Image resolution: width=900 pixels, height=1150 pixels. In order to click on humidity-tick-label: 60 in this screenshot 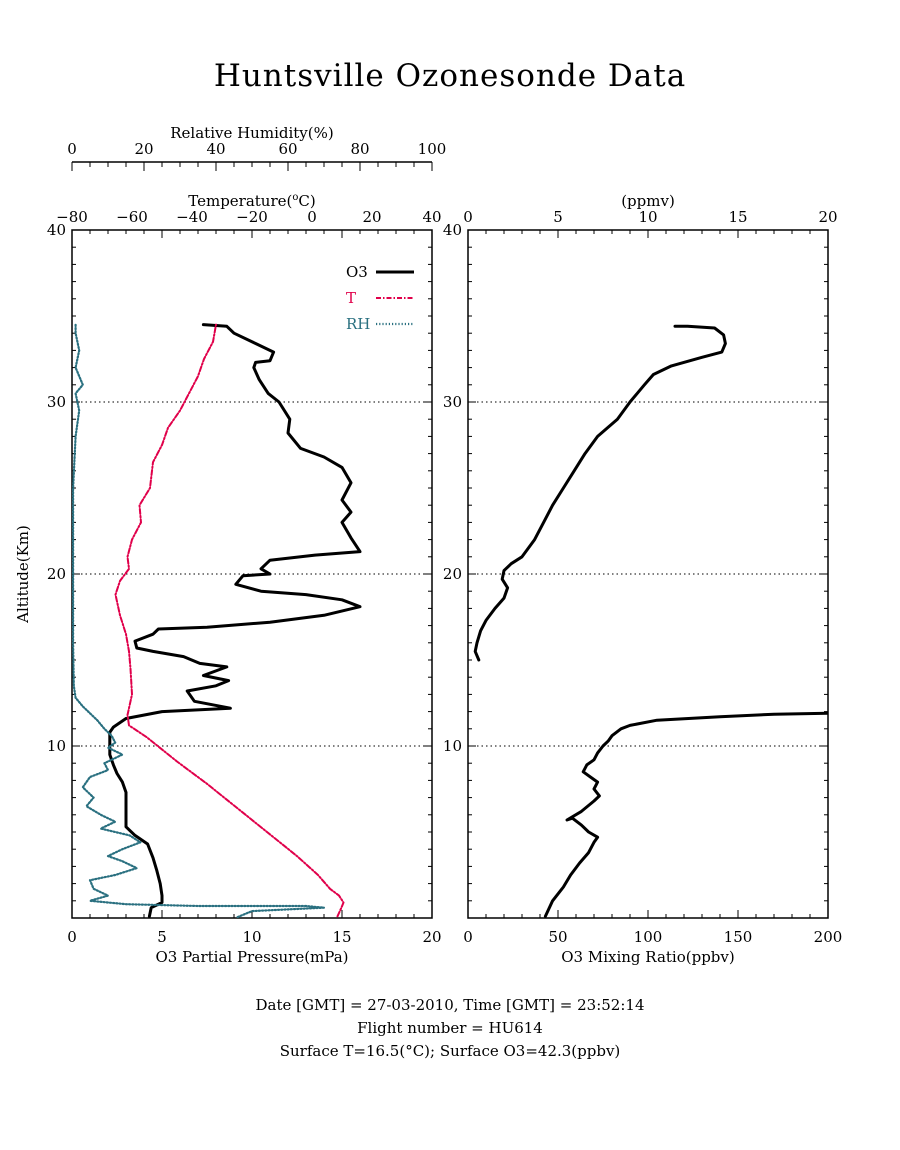, I will do `click(287, 149)`.